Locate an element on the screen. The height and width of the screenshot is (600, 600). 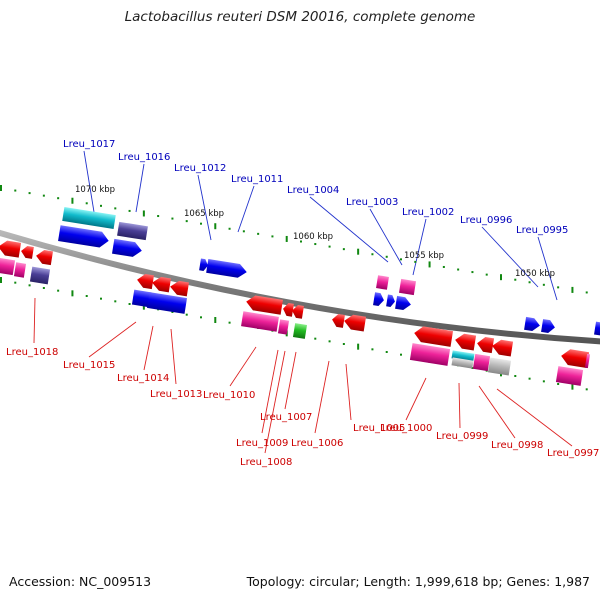
gene-1016-cds is located at coordinates (127, 247).